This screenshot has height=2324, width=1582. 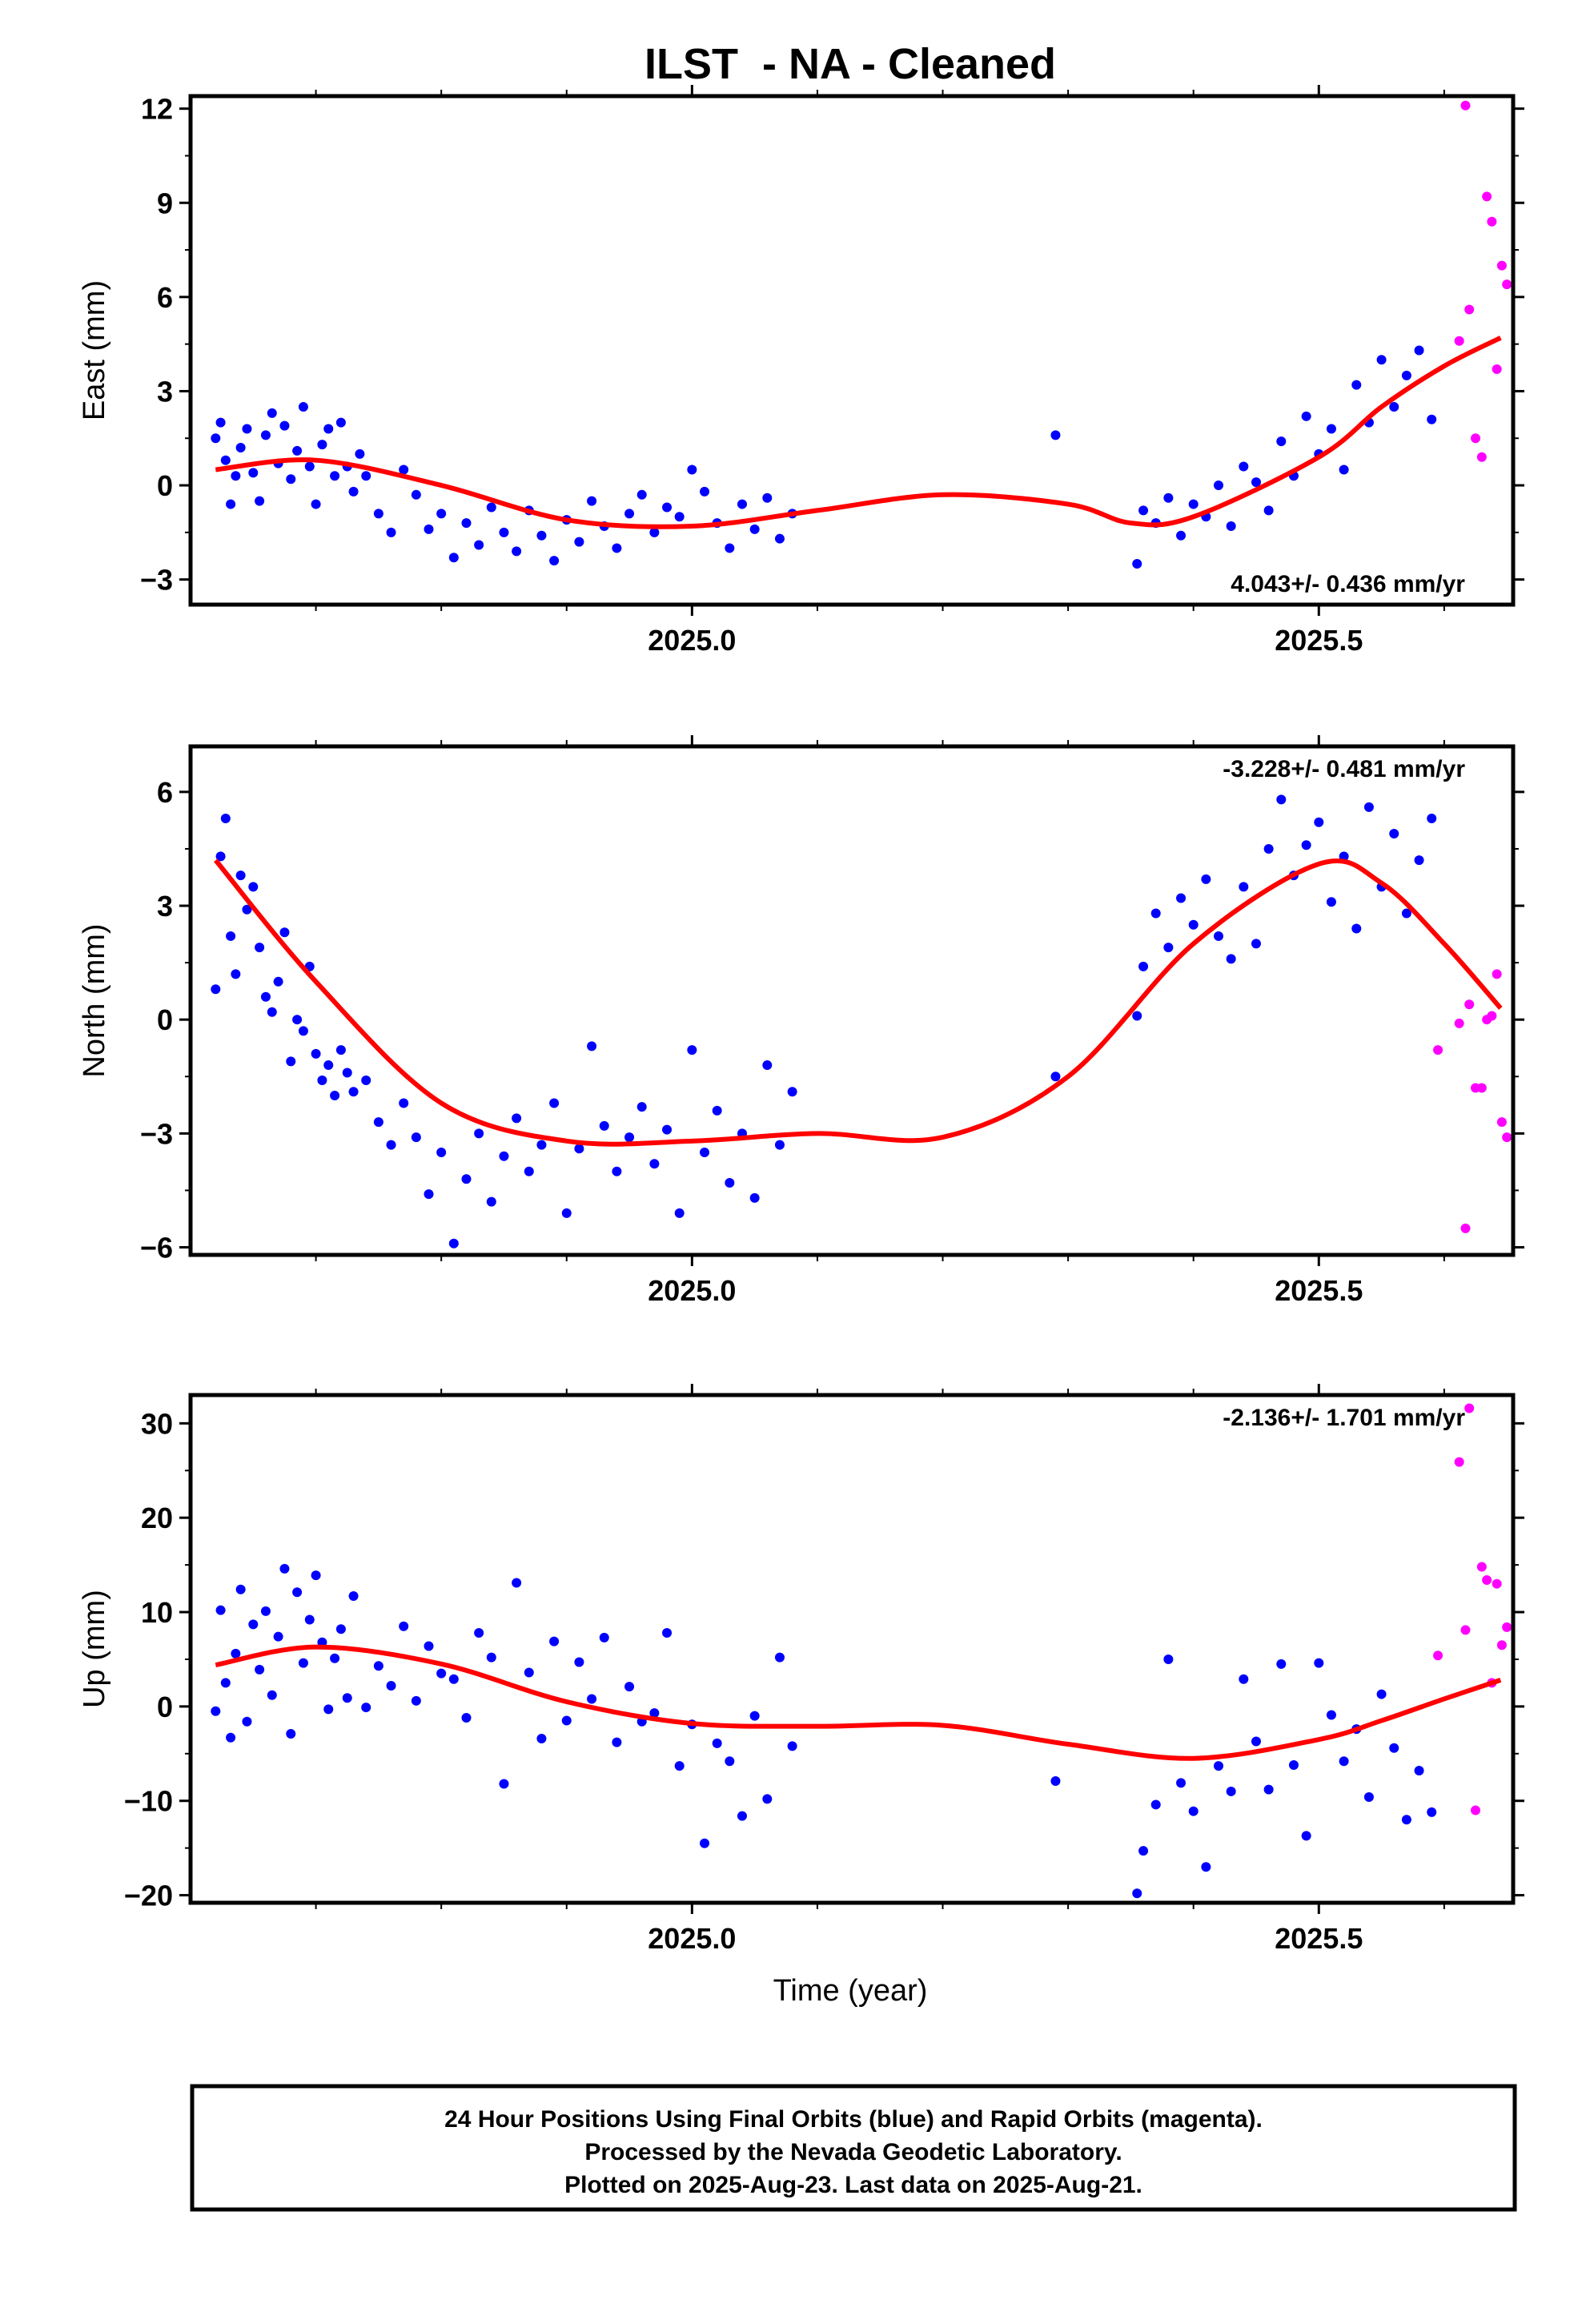 I want to click on y-tick-label: 6, so click(x=165, y=297).